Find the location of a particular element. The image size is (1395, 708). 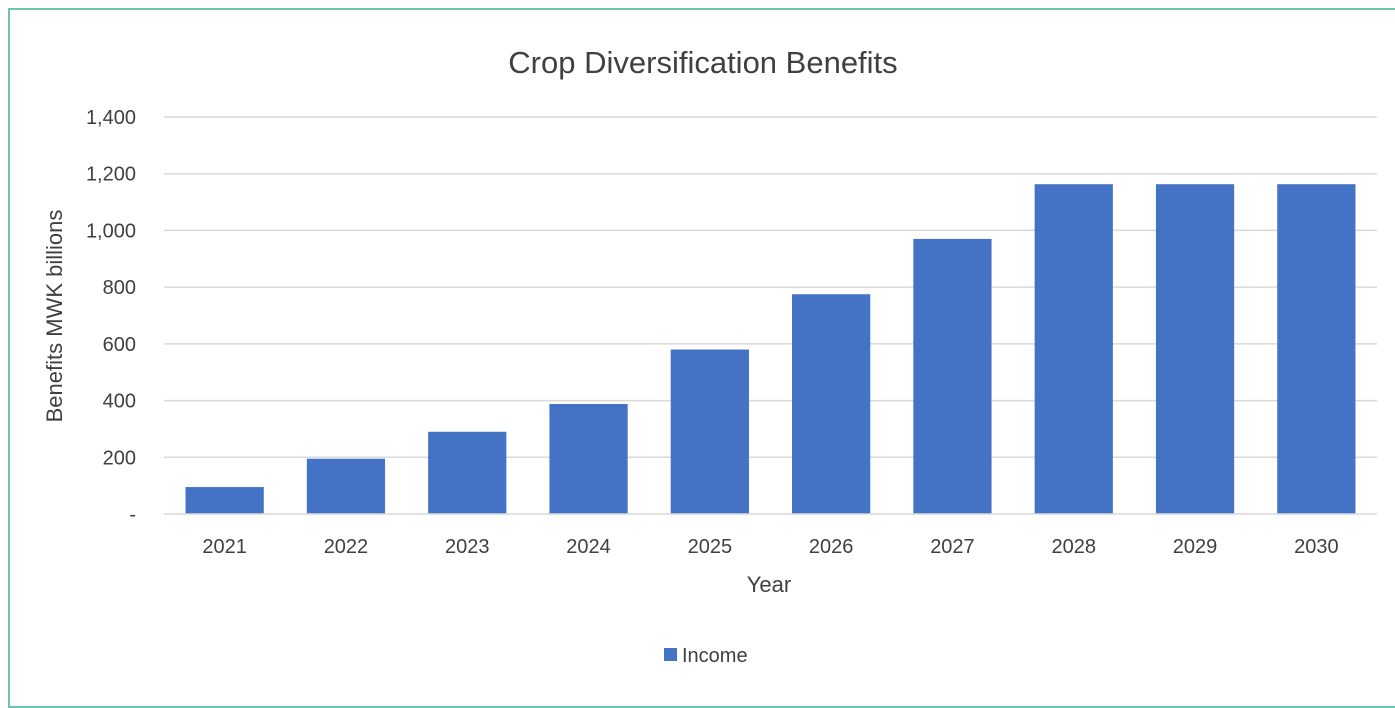

y-axis-tick-labels: - 200 400 600 800 1,000 1,200 1,400 is located at coordinates (111, 316).